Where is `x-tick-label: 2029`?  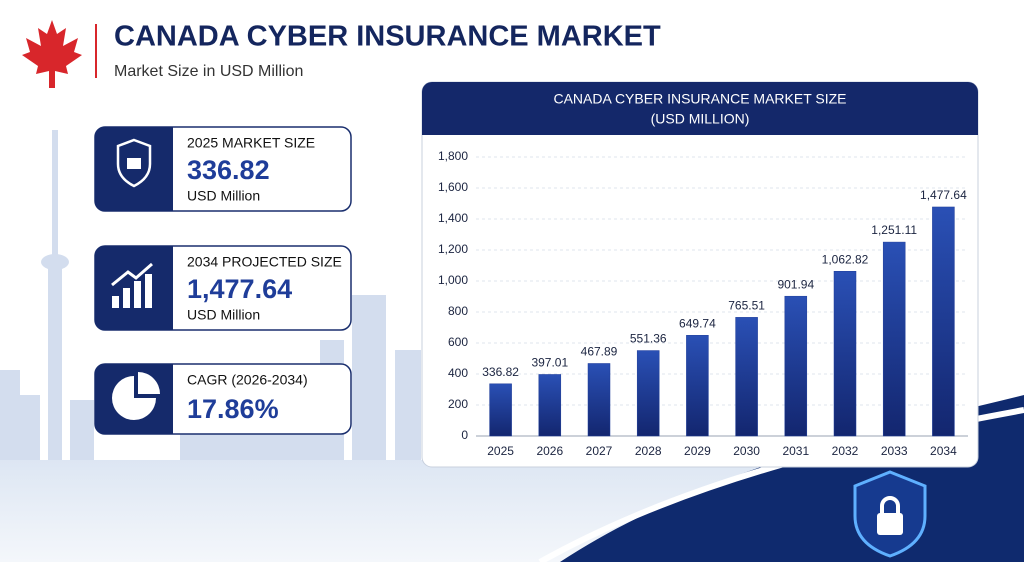
x-tick-label: 2029 is located at coordinates (697, 451).